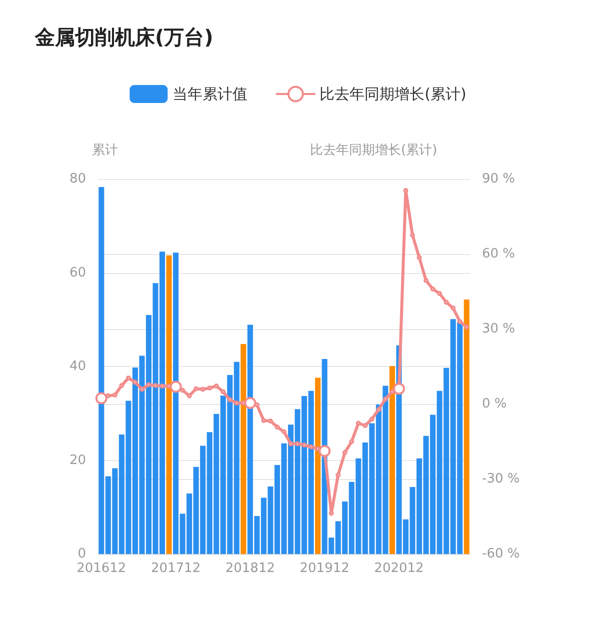  What do you see at coordinates (77, 272) in the screenshot?
I see `y-tick-label: 60` at bounding box center [77, 272].